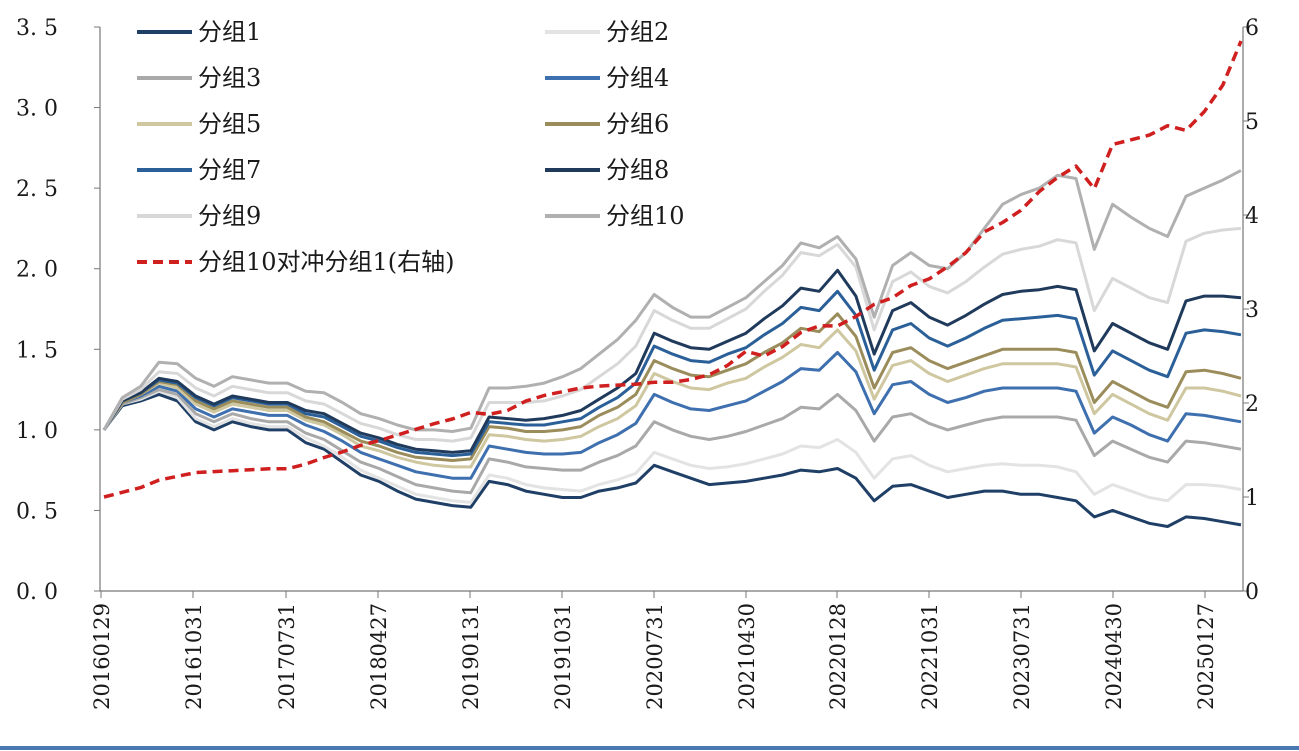 This screenshot has height=751, width=1299. What do you see at coordinates (229, 32) in the screenshot?
I see `legend-label: 分组1` at bounding box center [229, 32].